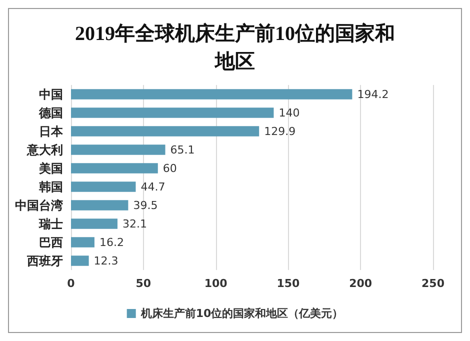 This screenshot has width=470, height=341. Describe the element at coordinates (51, 94) in the screenshot. I see `y-tick-label: 中国` at that location.